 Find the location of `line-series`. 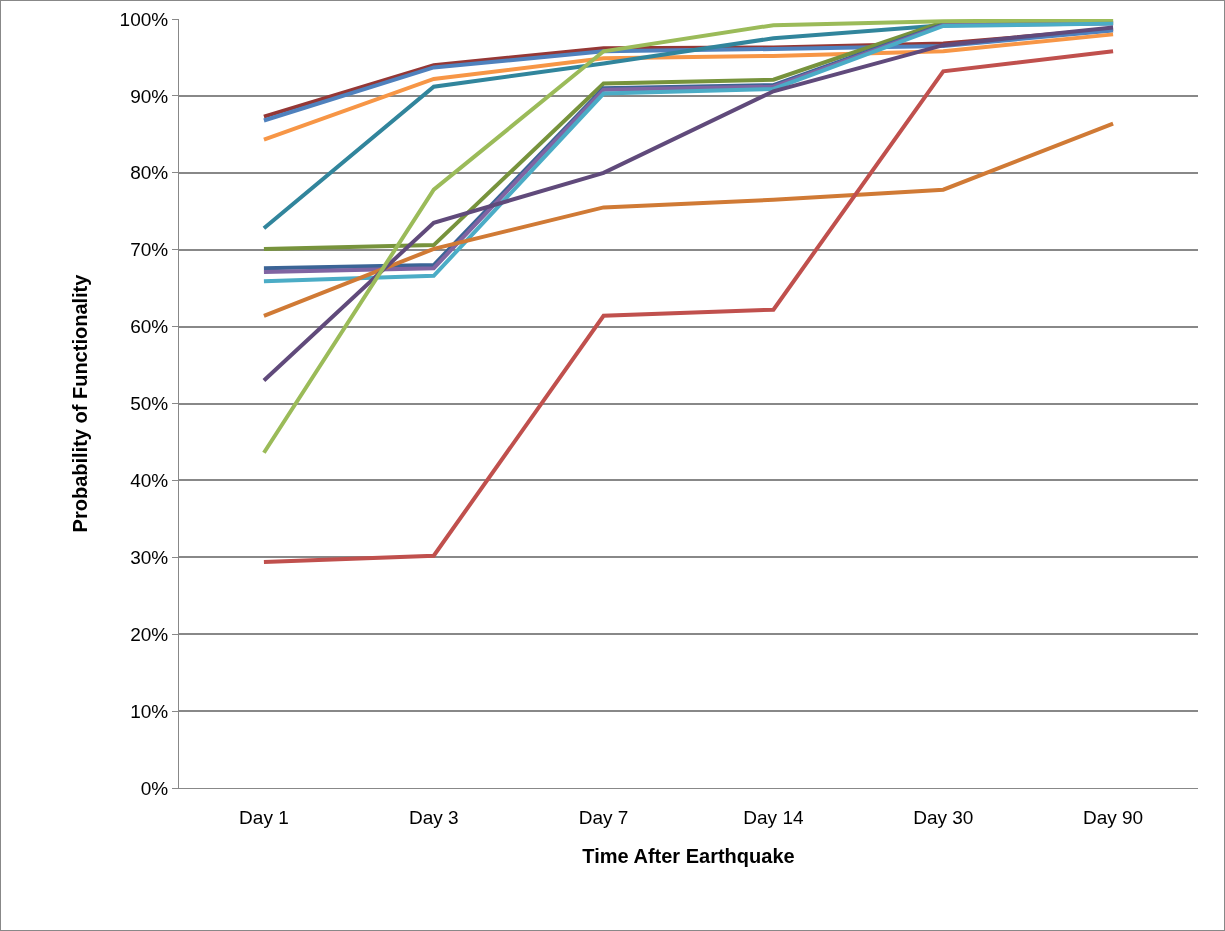

line-series is located at coordinates (688, 219).